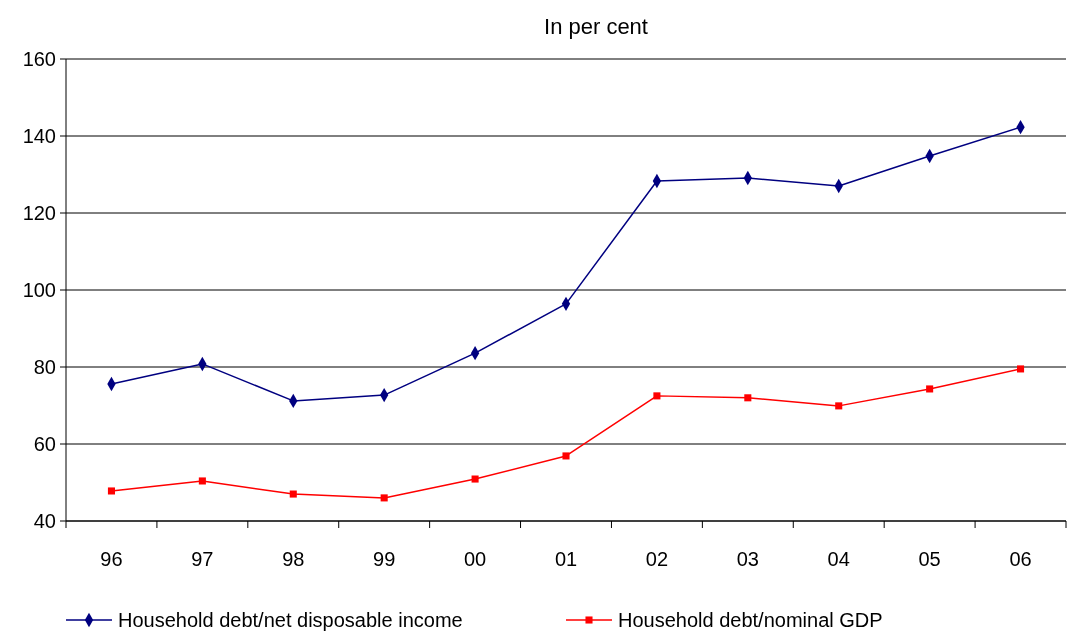  I want to click on legend-label: Household debt/nominal GDP, so click(750, 620).